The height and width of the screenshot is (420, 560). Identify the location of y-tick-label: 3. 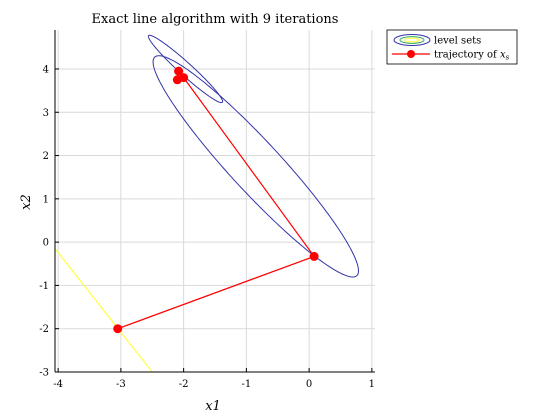
(46, 113).